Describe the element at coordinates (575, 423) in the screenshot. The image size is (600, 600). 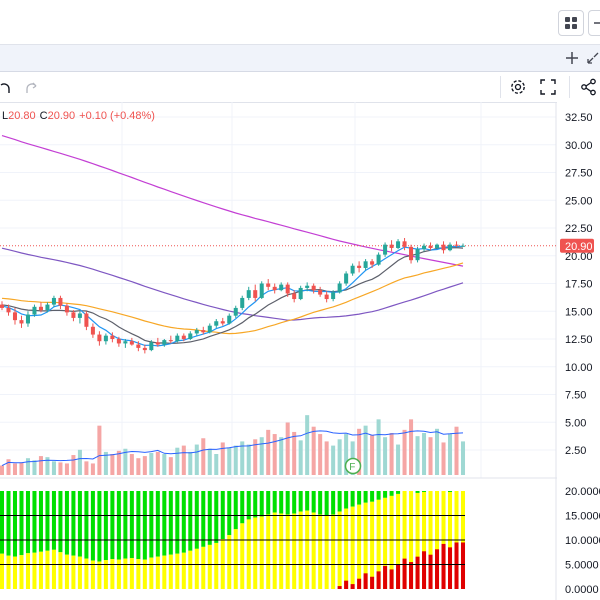
I see `price-tick-label: 5.00` at that location.